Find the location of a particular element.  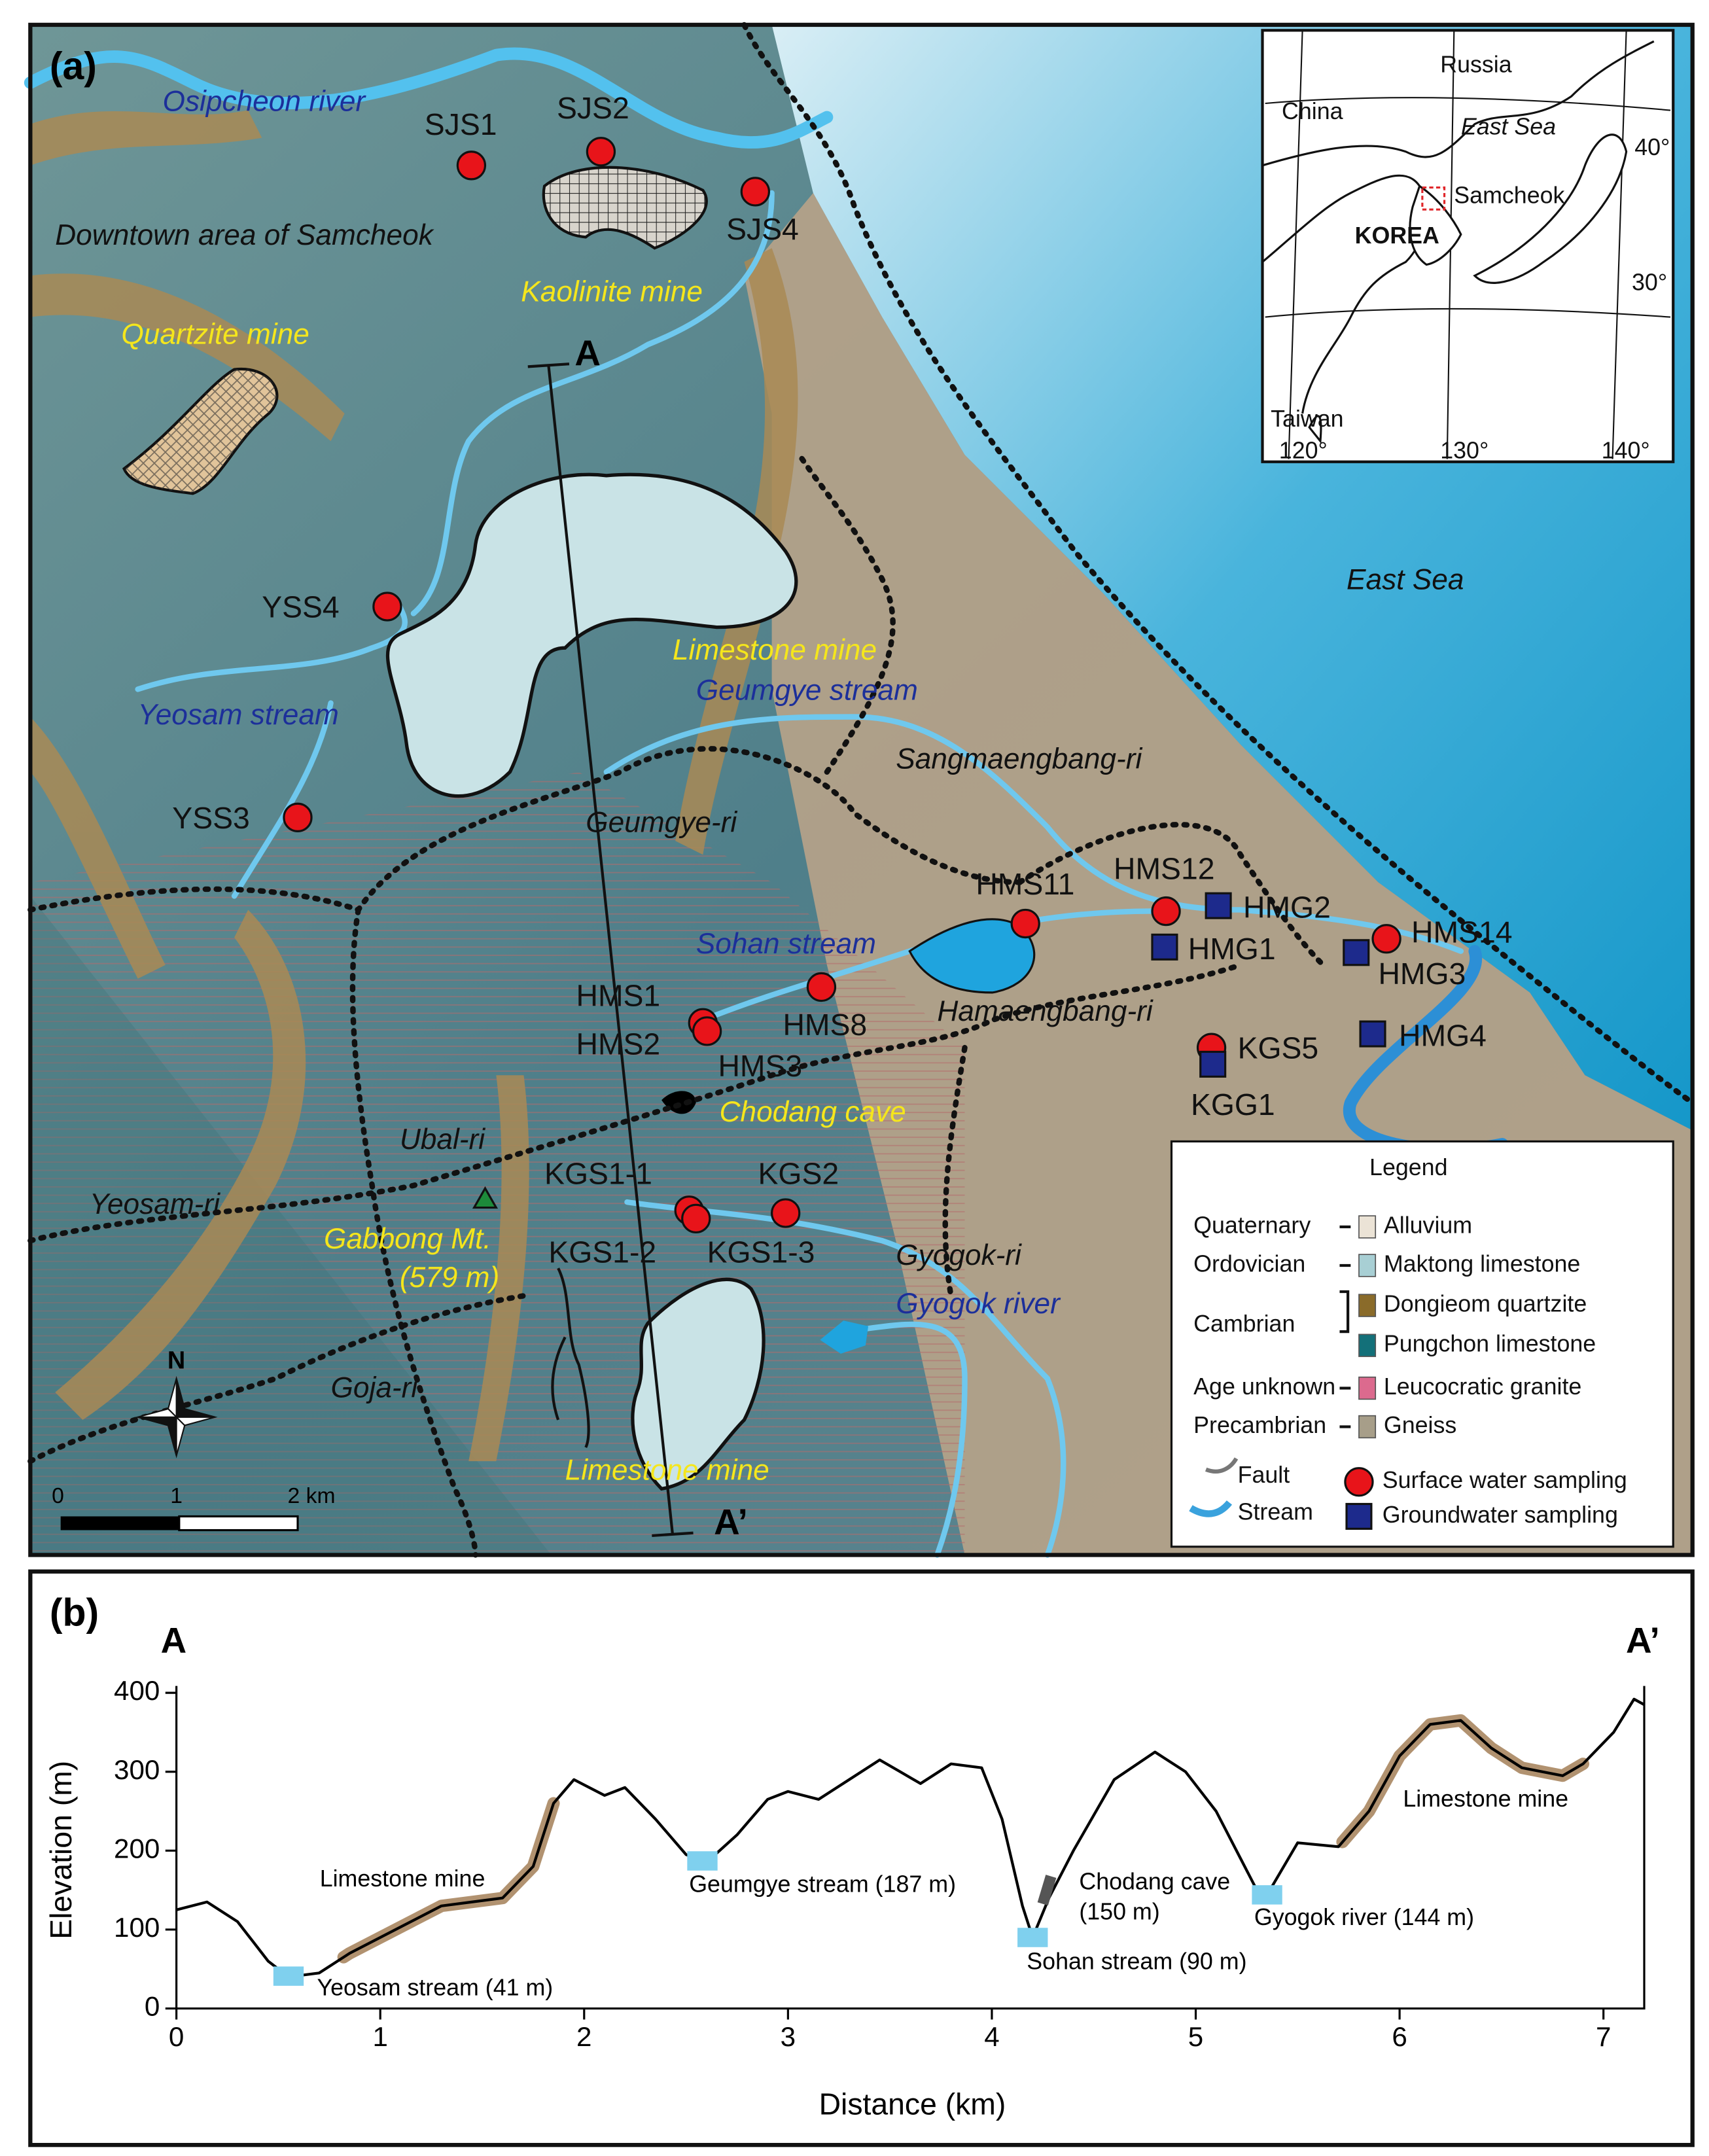

scale-label: 1 is located at coordinates (176, 1495).